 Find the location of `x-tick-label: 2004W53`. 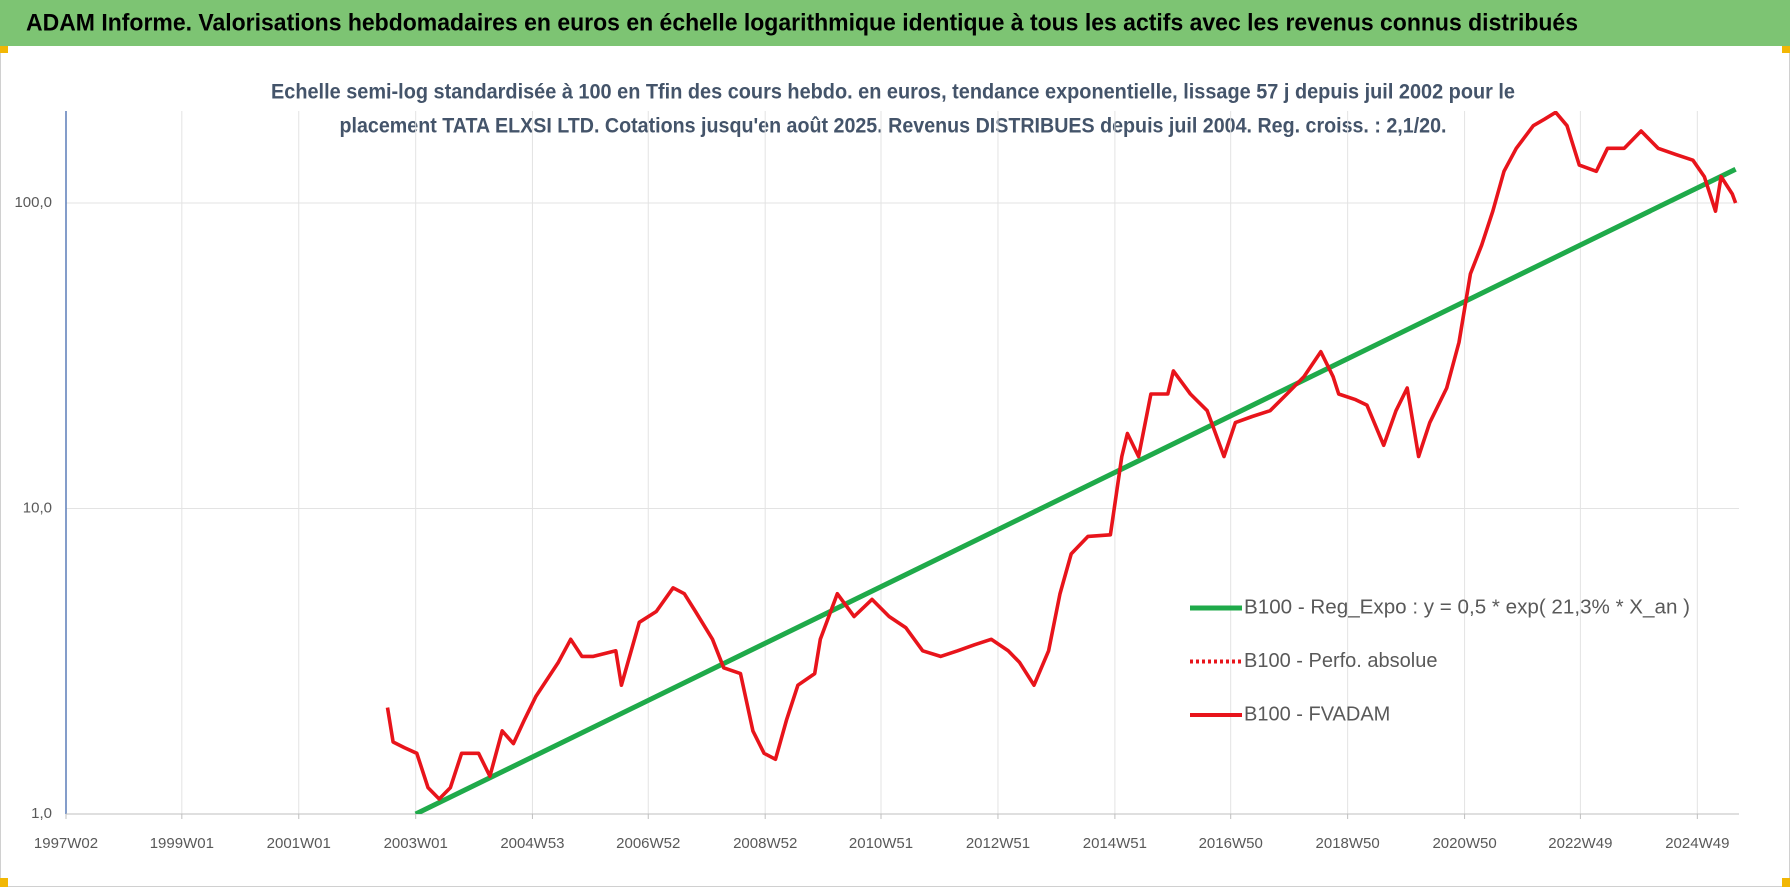

x-tick-label: 2004W53 is located at coordinates (532, 843).